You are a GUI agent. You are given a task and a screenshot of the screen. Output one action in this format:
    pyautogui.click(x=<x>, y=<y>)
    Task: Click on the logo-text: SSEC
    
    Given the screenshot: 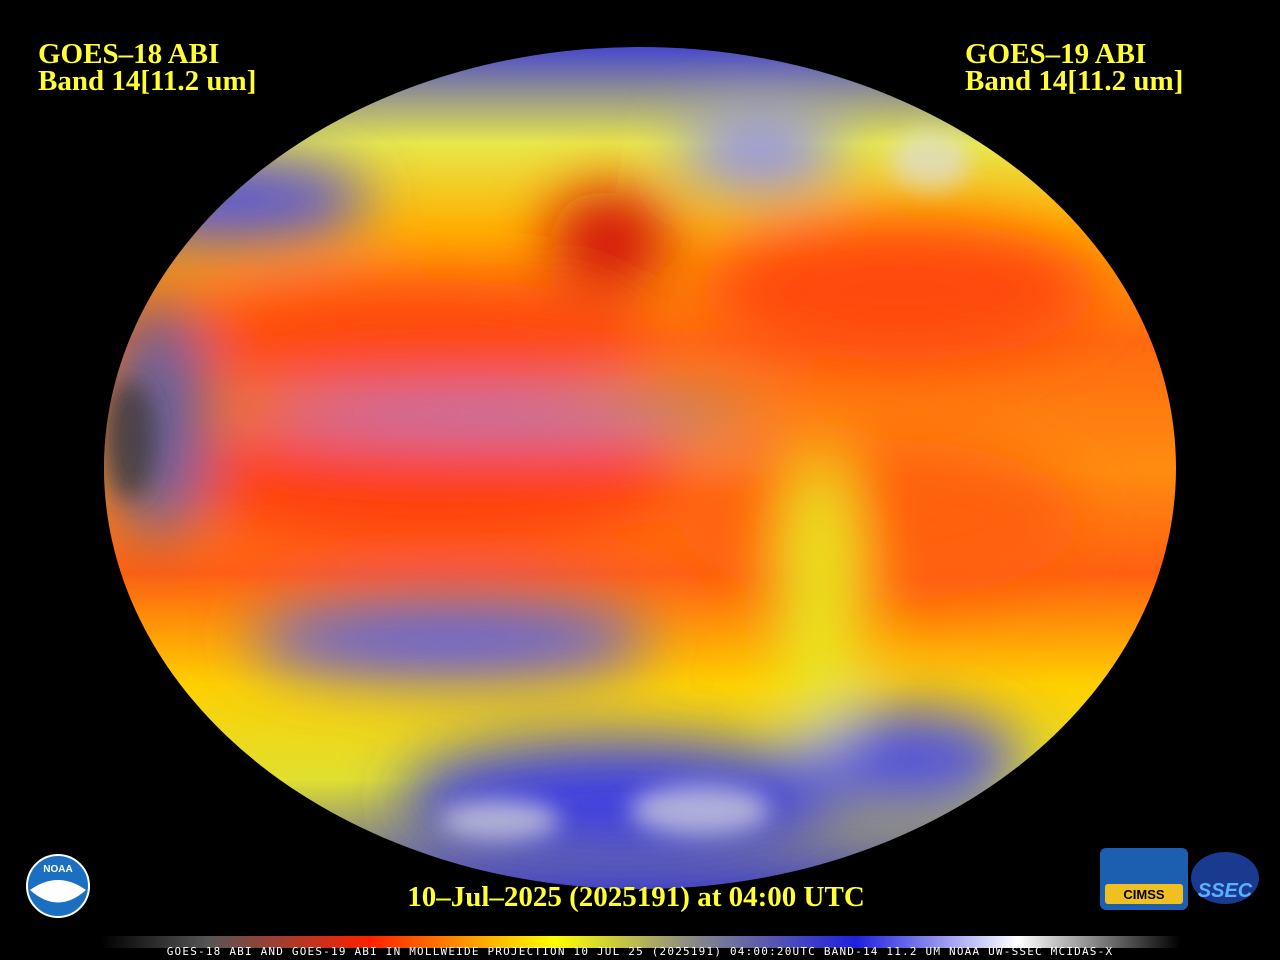 What is the action you would take?
    pyautogui.click(x=1225, y=891)
    